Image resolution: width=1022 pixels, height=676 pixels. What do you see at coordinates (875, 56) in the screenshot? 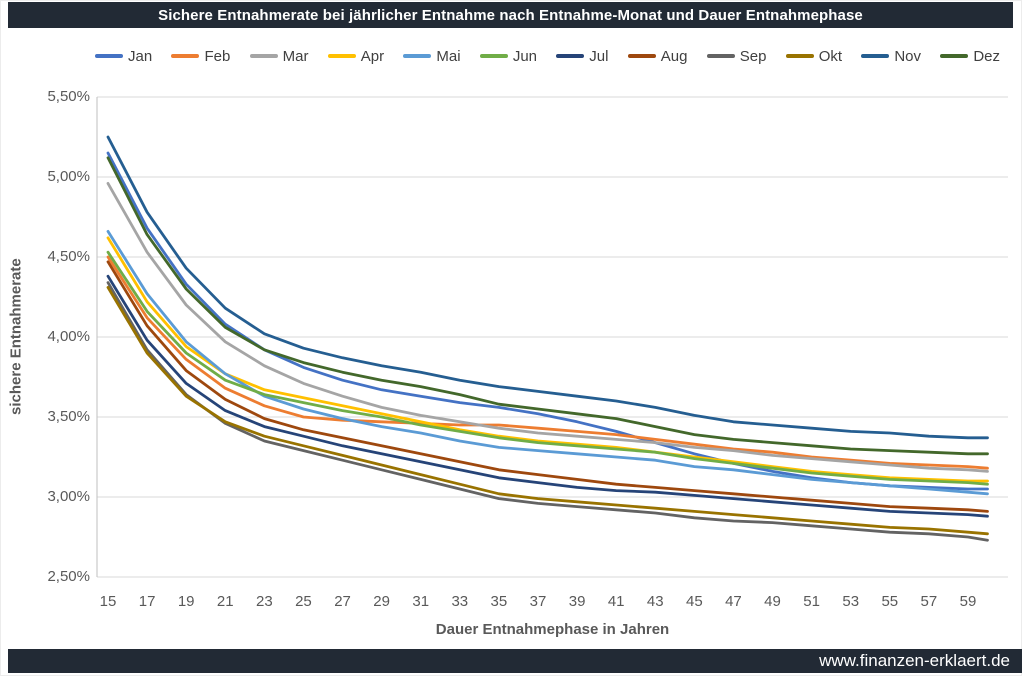
I see `legend-swatch-nov` at bounding box center [875, 56].